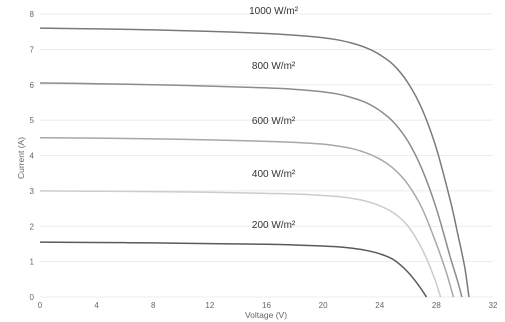 Image resolution: width=505 pixels, height=322 pixels. I want to click on series-label: 1000 W/m², so click(274, 11).